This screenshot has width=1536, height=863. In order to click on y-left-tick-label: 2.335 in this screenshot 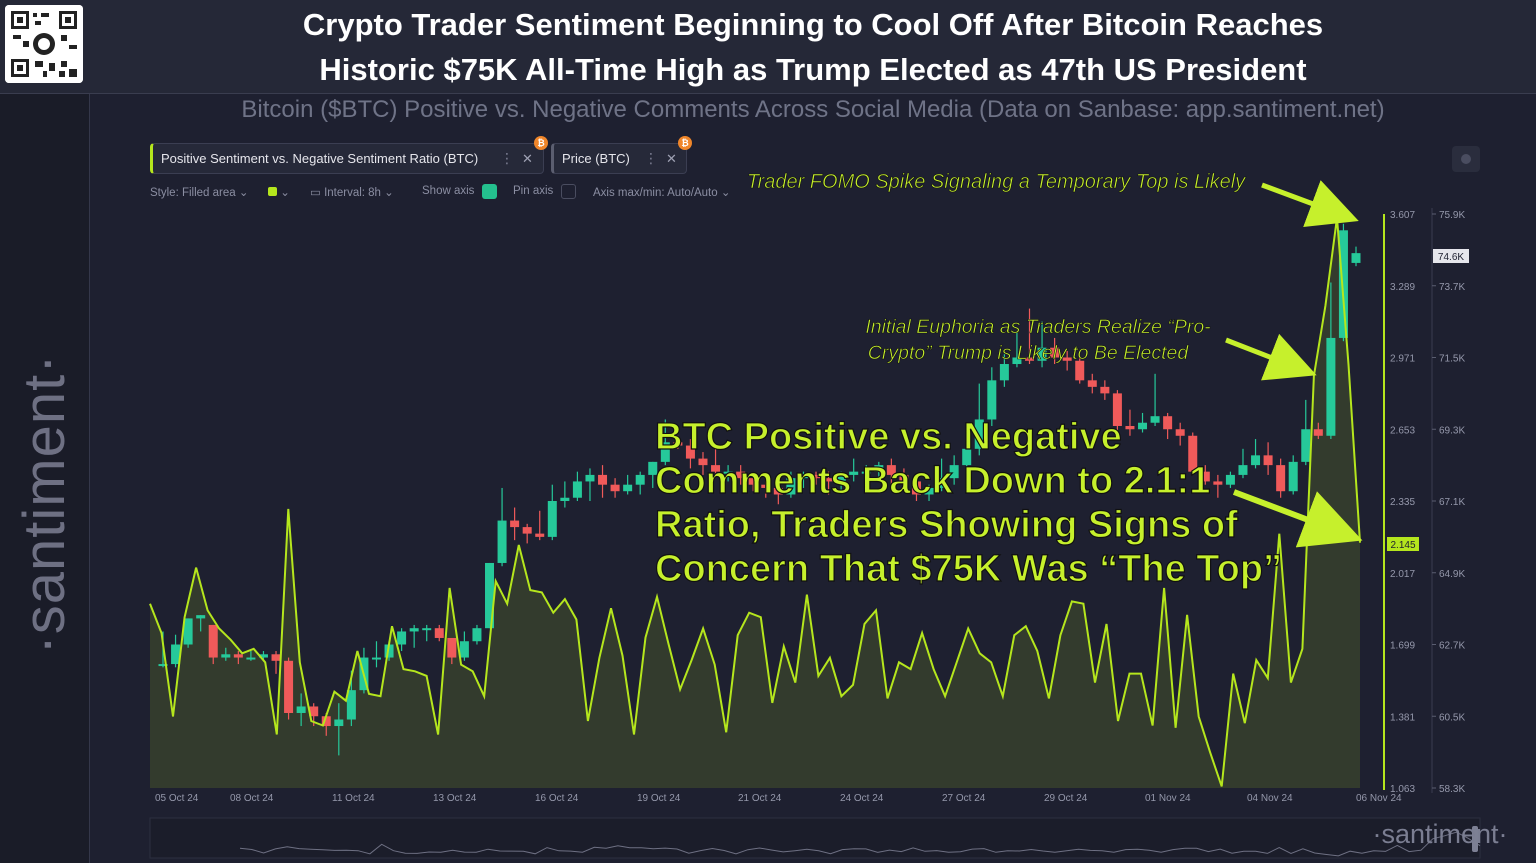, I will do `click(1402, 502)`.